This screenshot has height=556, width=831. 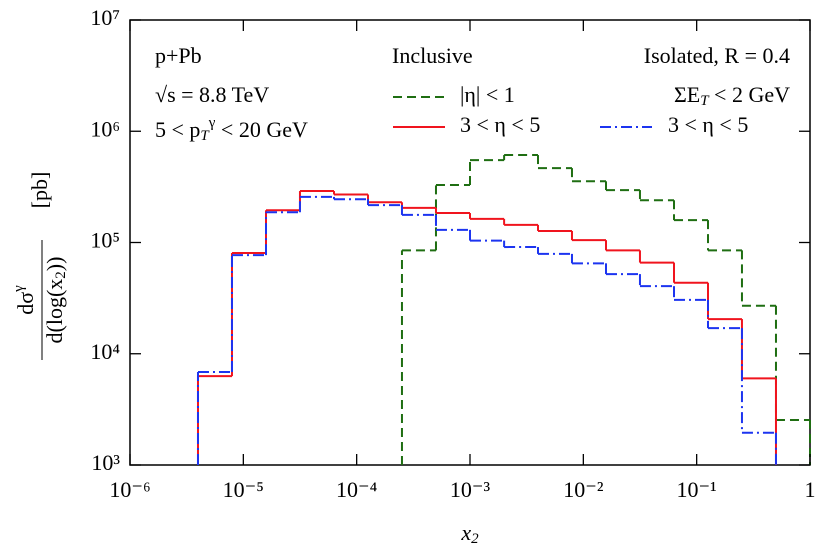 What do you see at coordinates (105, 462) in the screenshot?
I see `y-tick-label: 10³` at bounding box center [105, 462].